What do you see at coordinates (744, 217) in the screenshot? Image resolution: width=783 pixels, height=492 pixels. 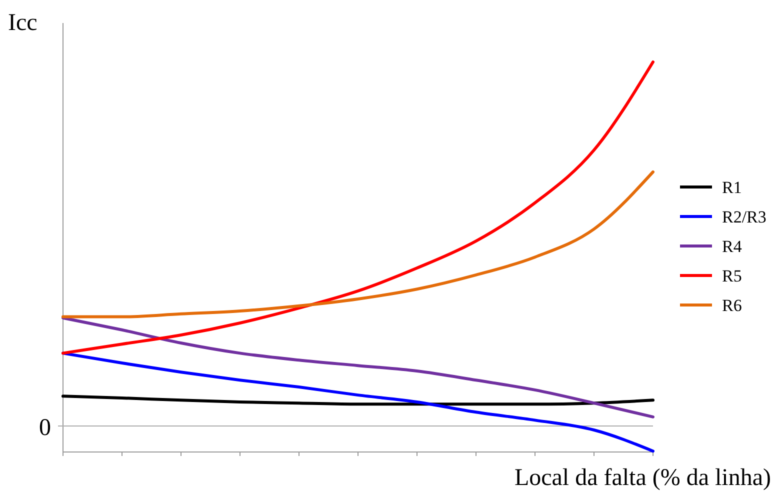 I see `legend-label: R2/R3` at bounding box center [744, 217].